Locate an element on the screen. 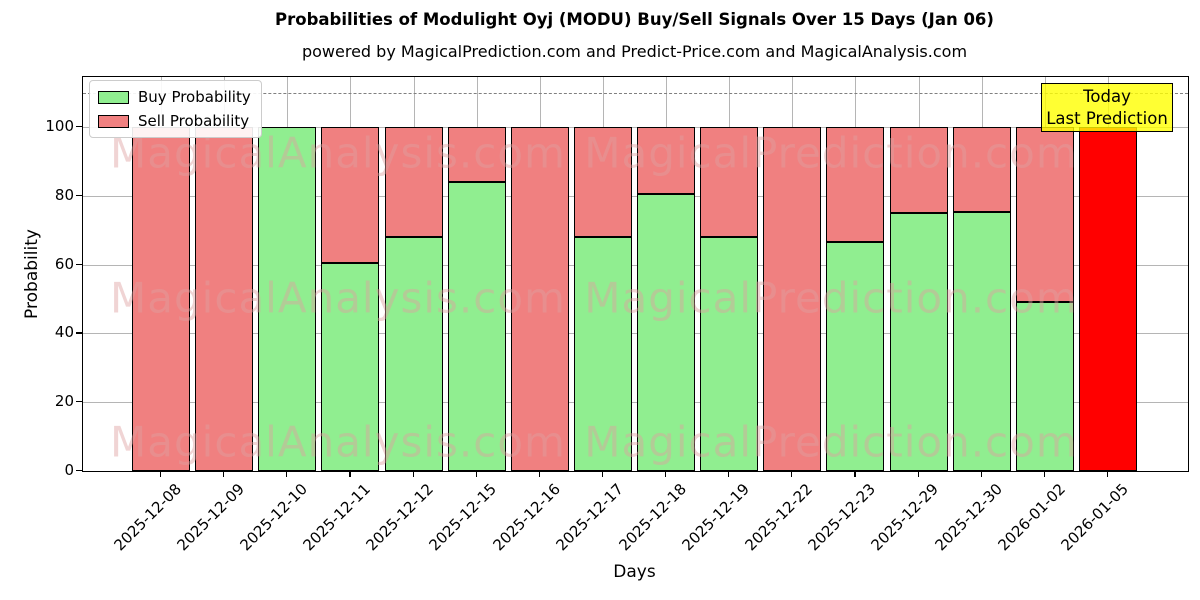 The height and width of the screenshot is (600, 1200). x-tick-label: 2025-12-19 is located at coordinates (715, 517).